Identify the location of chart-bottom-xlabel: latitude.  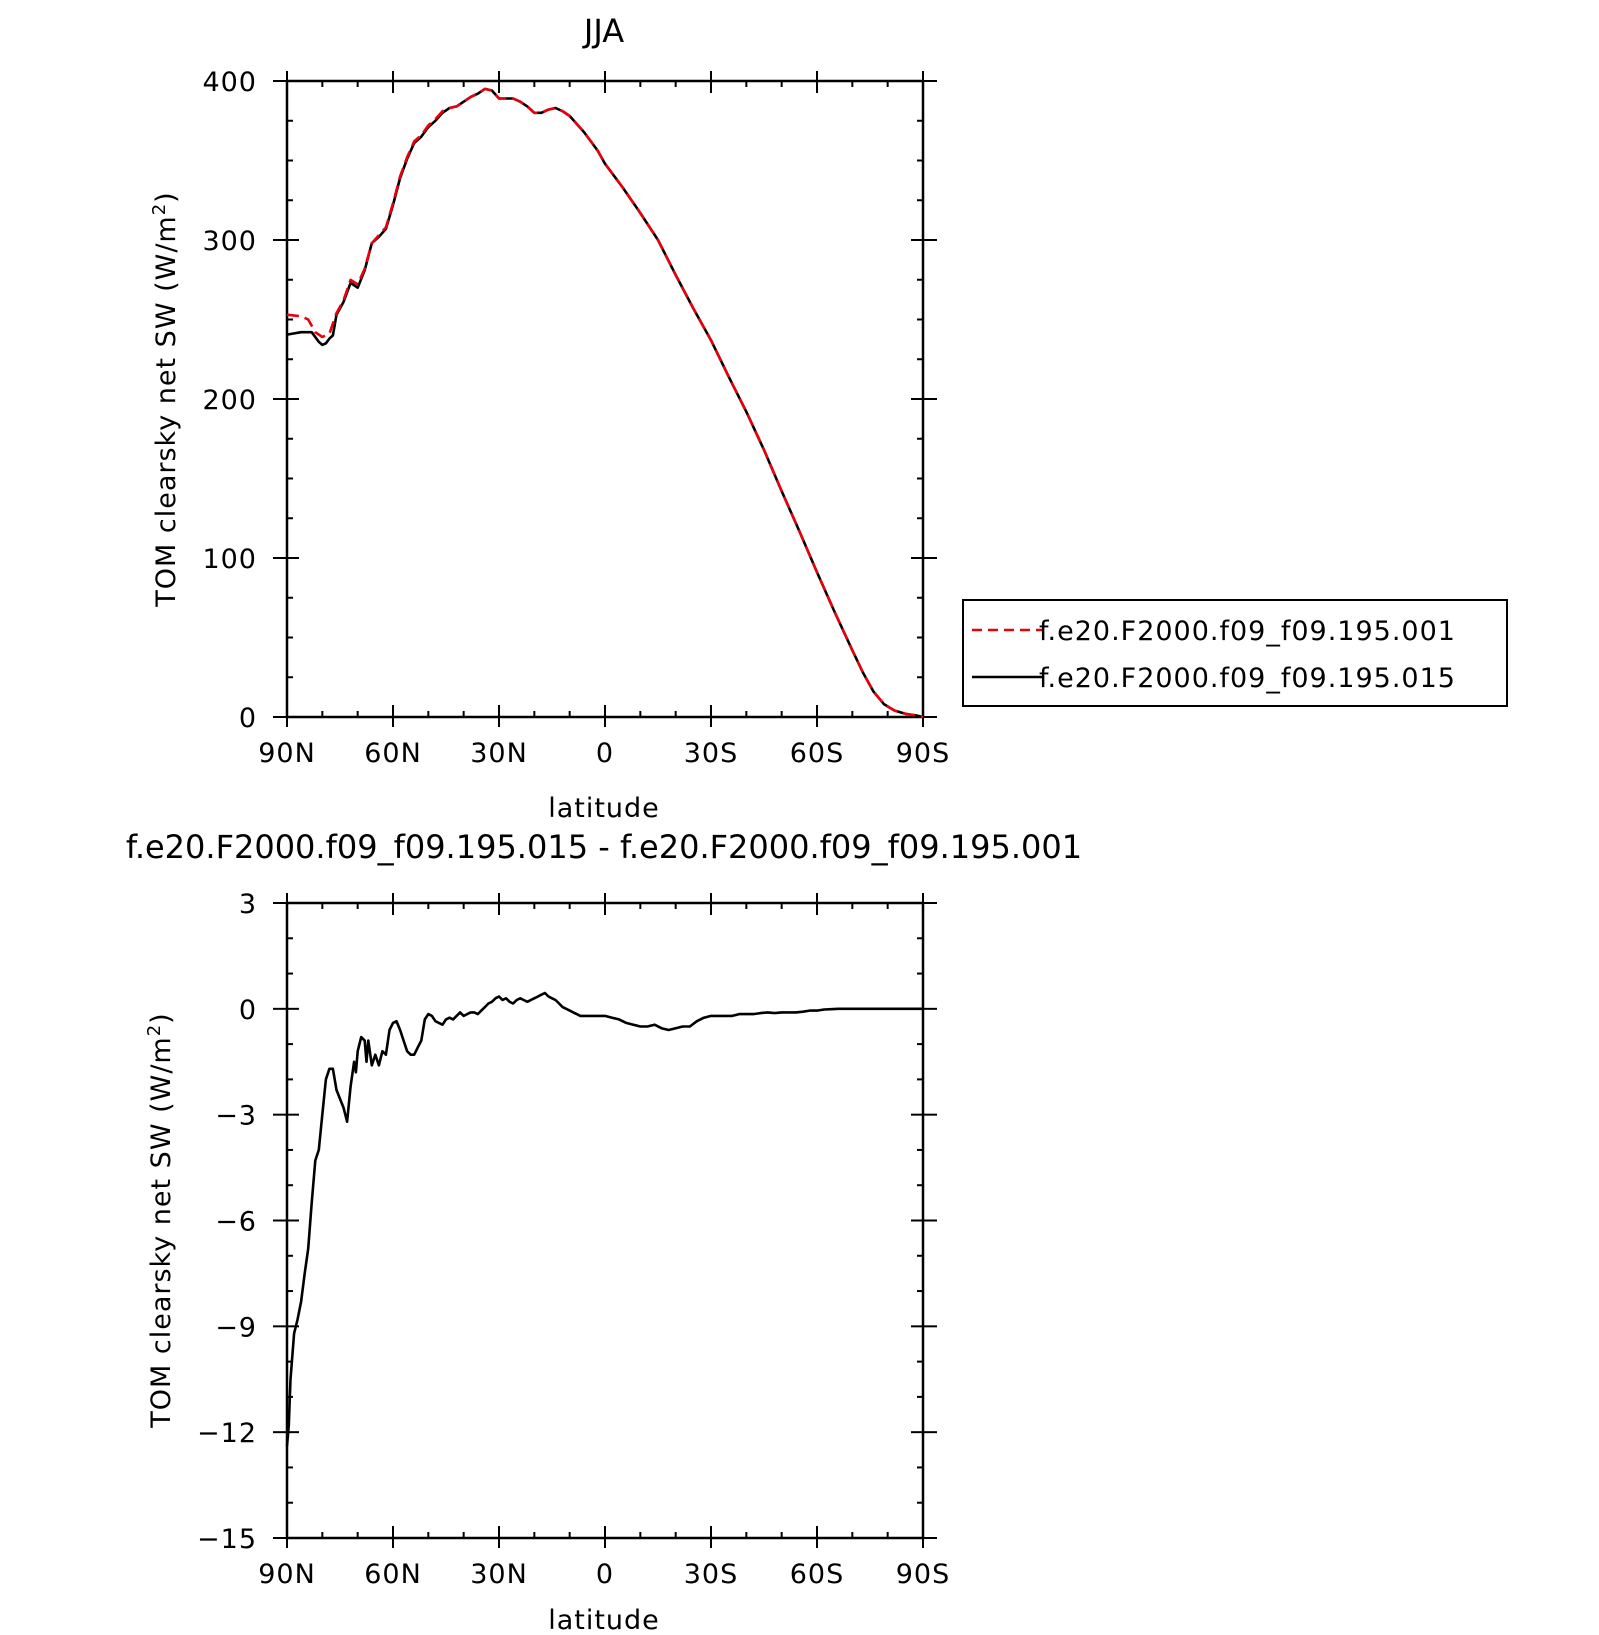
(604, 1620).